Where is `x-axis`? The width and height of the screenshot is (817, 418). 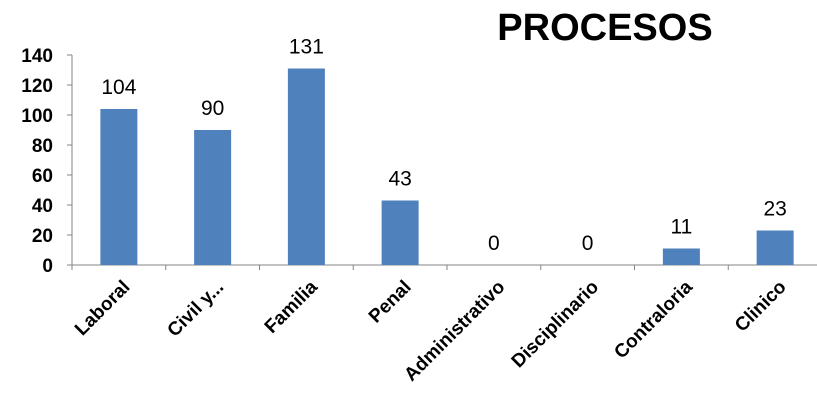 x-axis is located at coordinates (444, 267).